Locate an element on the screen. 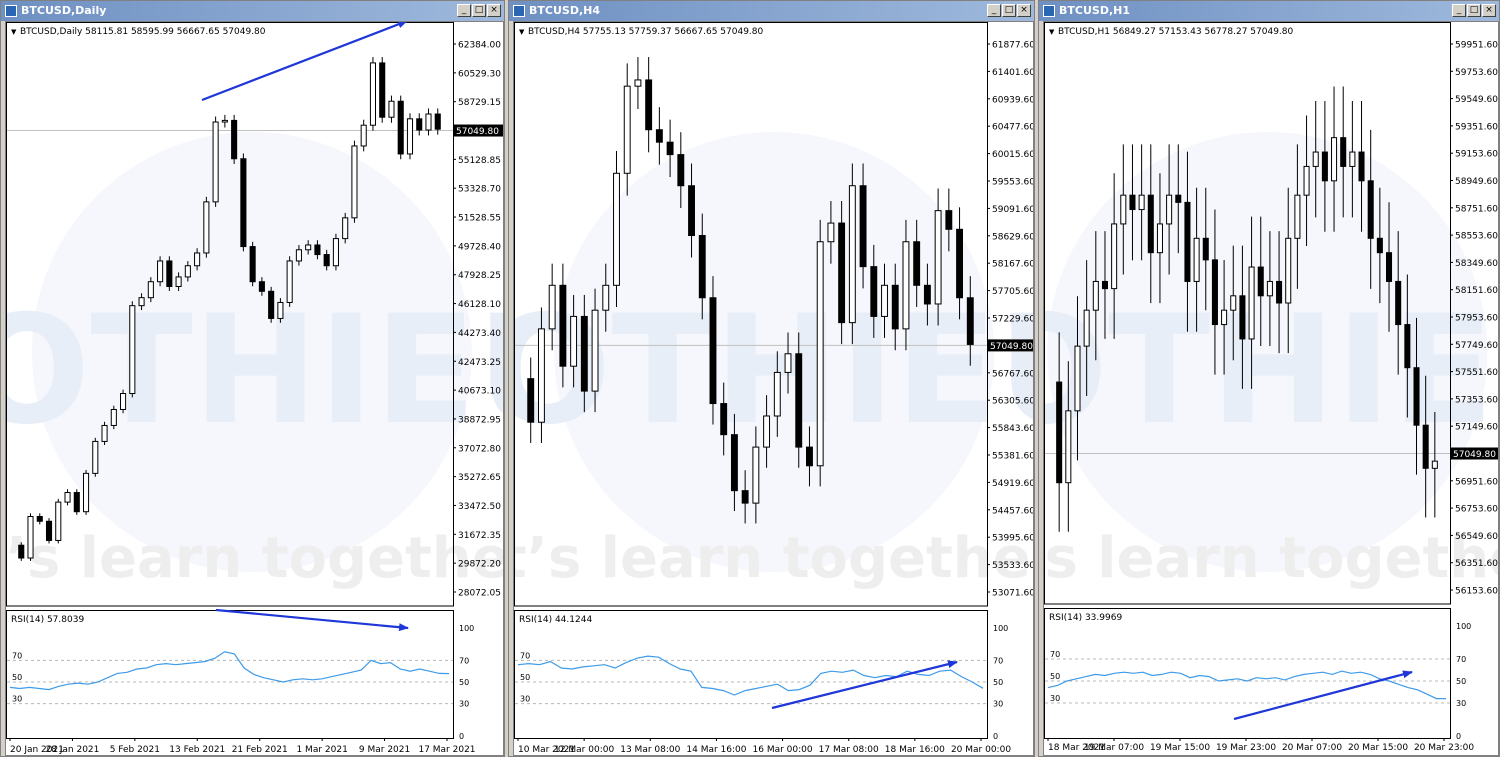  price-tick-label: 57229.60 is located at coordinates (1013, 320).